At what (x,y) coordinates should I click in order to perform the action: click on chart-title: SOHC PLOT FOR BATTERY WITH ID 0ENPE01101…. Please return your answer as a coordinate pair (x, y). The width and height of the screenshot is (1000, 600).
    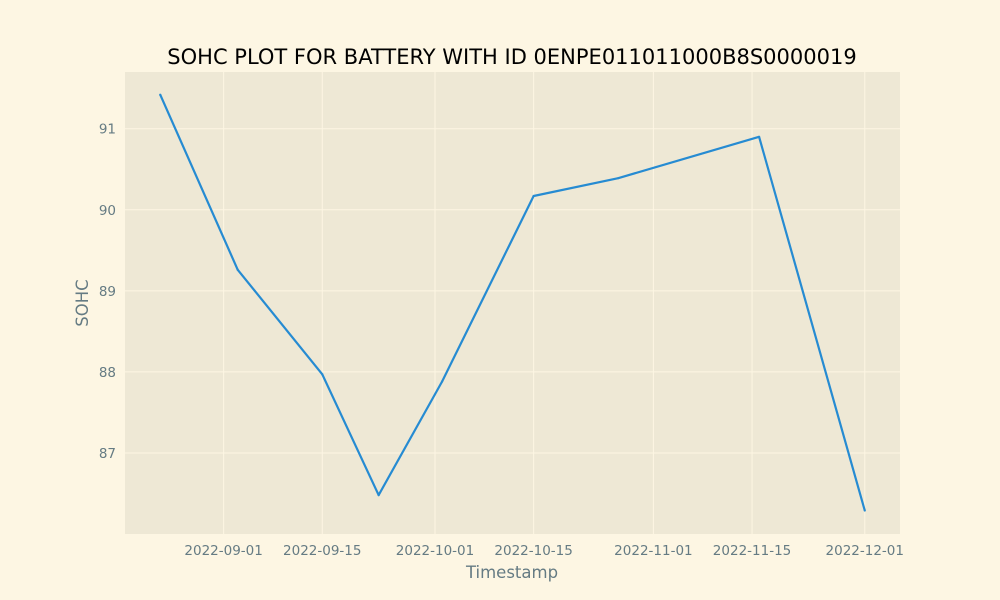
    Looking at the image, I should click on (511, 57).